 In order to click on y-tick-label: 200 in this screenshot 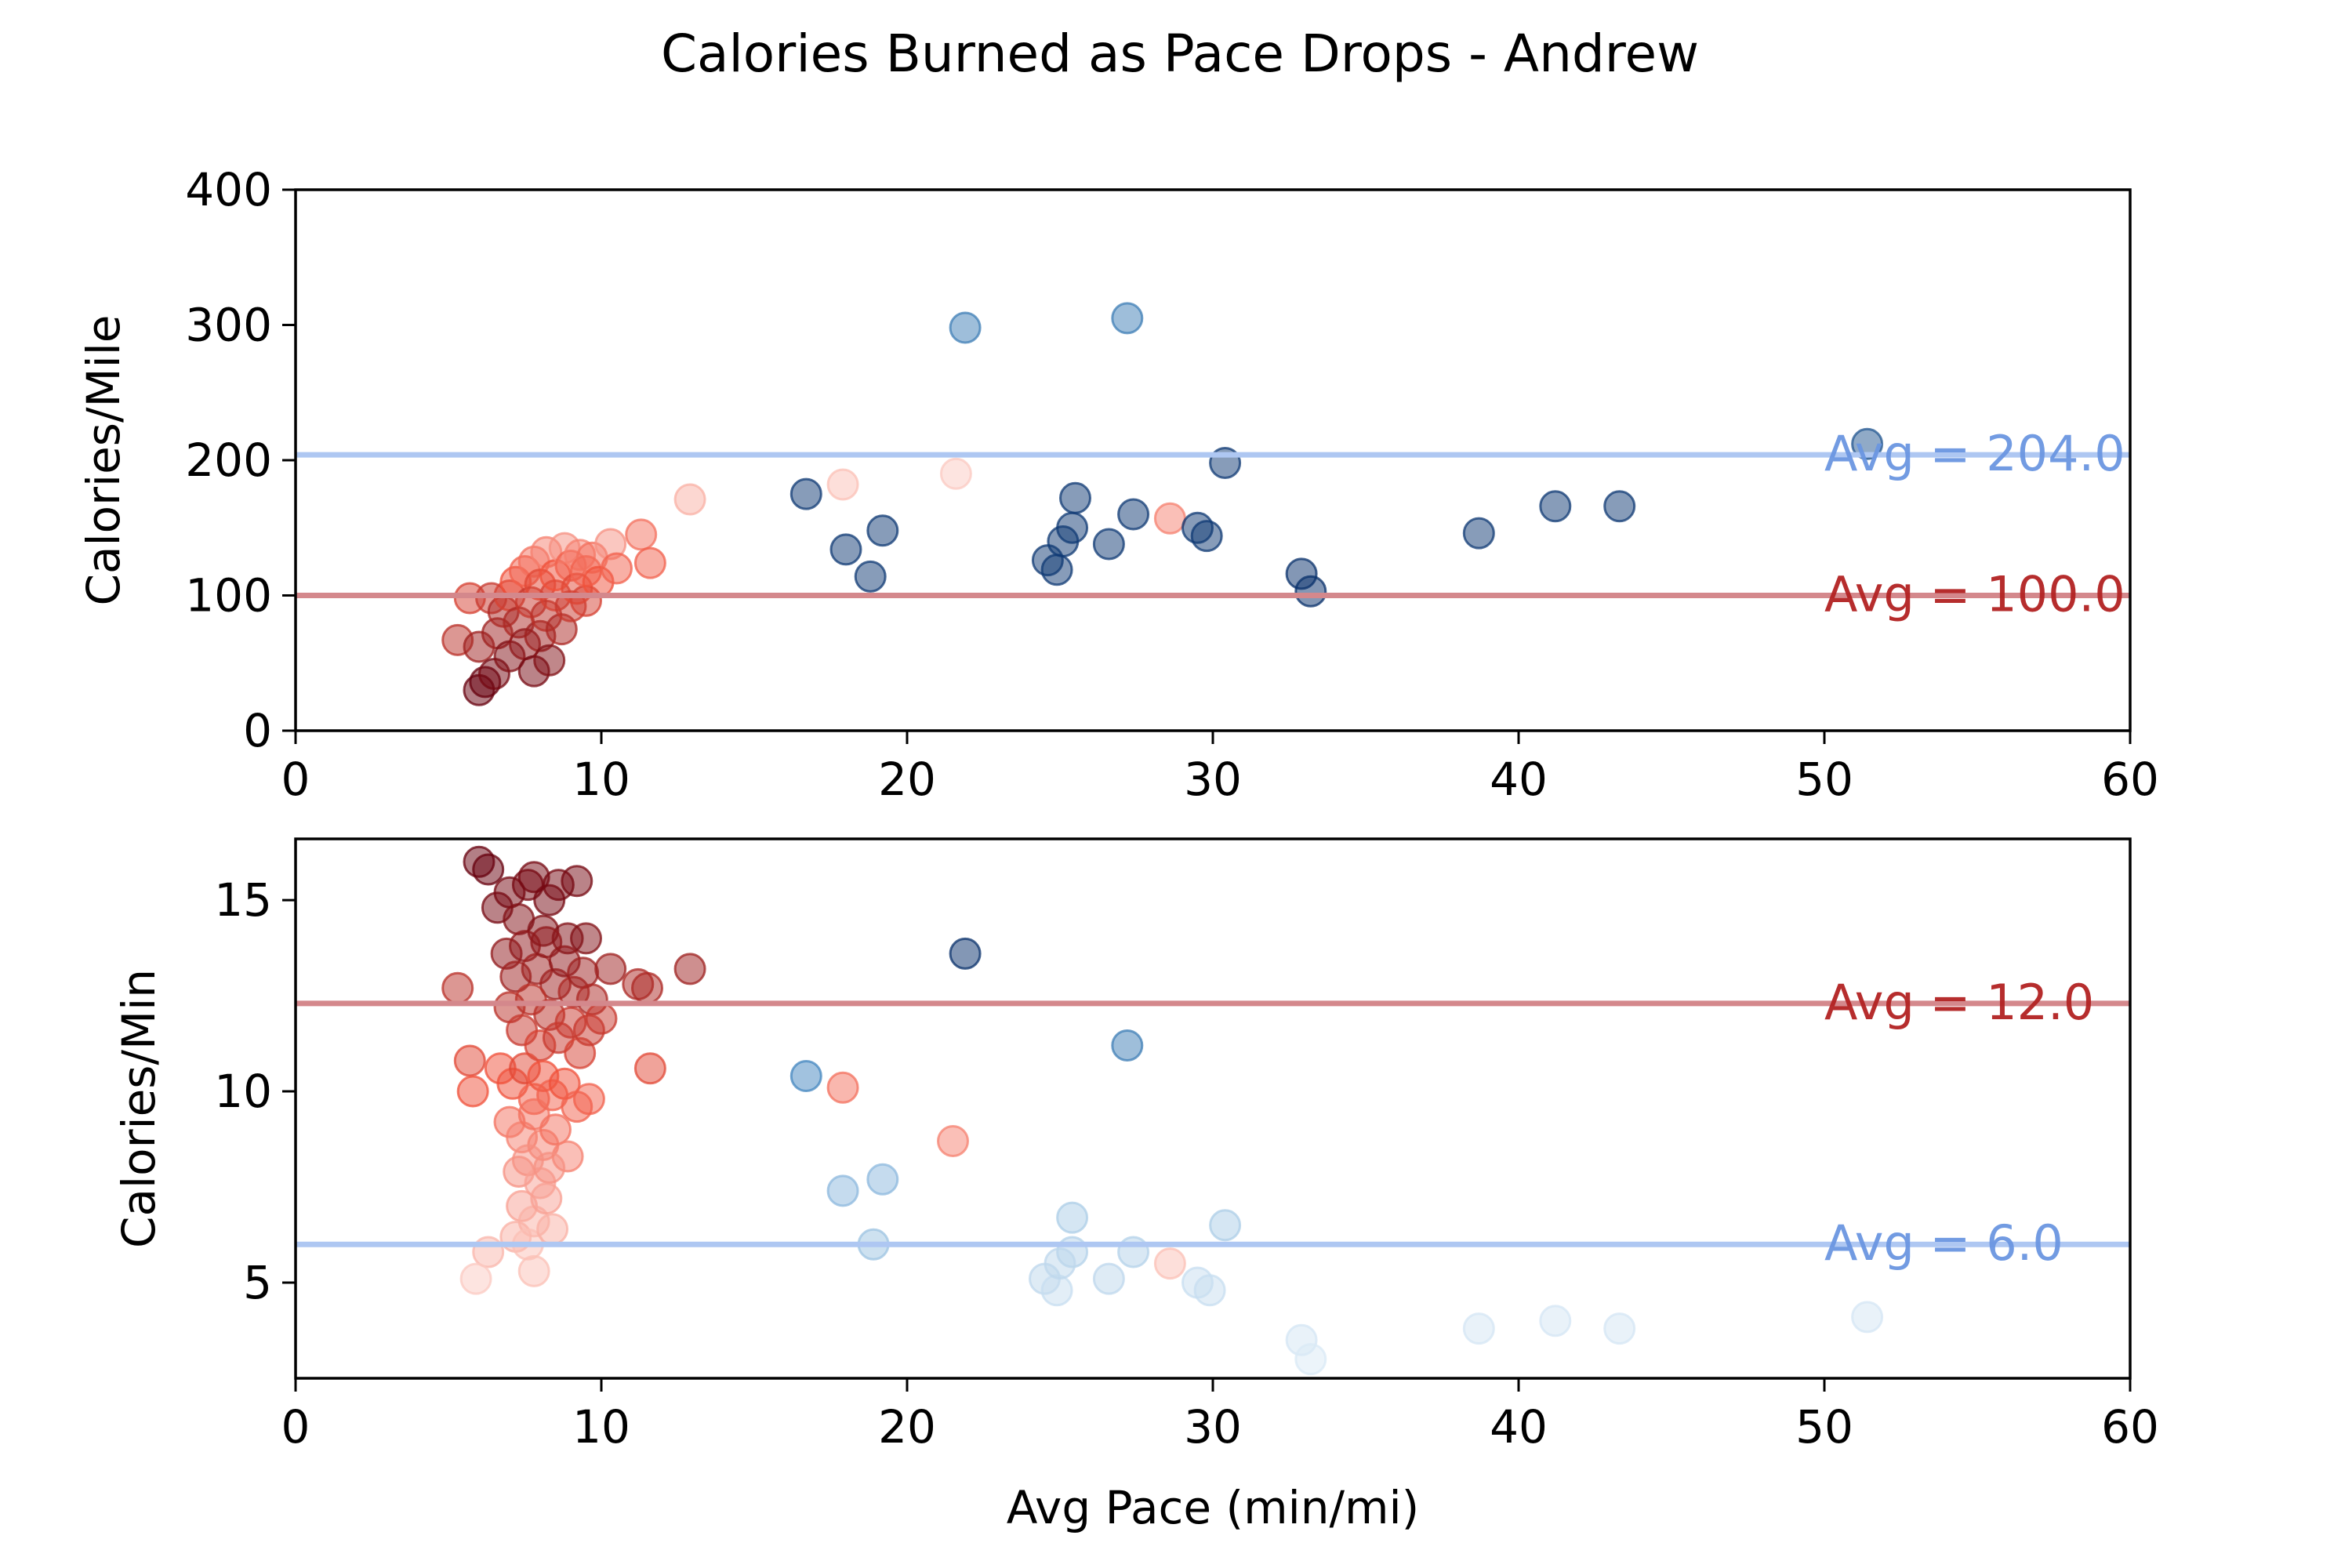, I will do `click(229, 460)`.